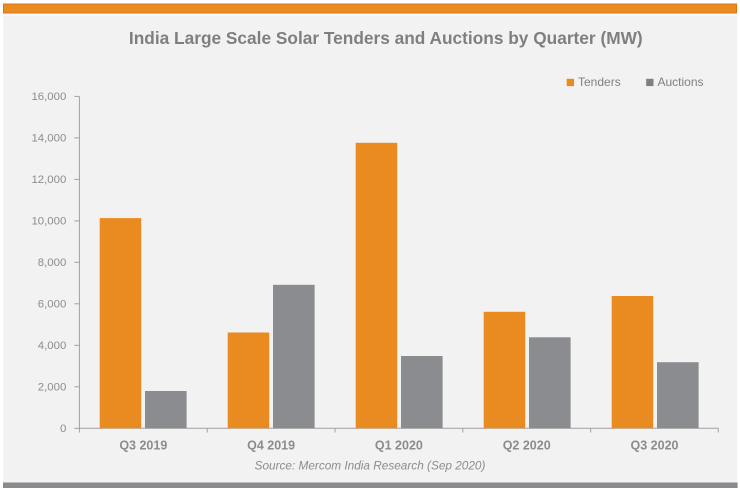  What do you see at coordinates (52, 346) in the screenshot?
I see `svg-text: 4,000` at bounding box center [52, 346].